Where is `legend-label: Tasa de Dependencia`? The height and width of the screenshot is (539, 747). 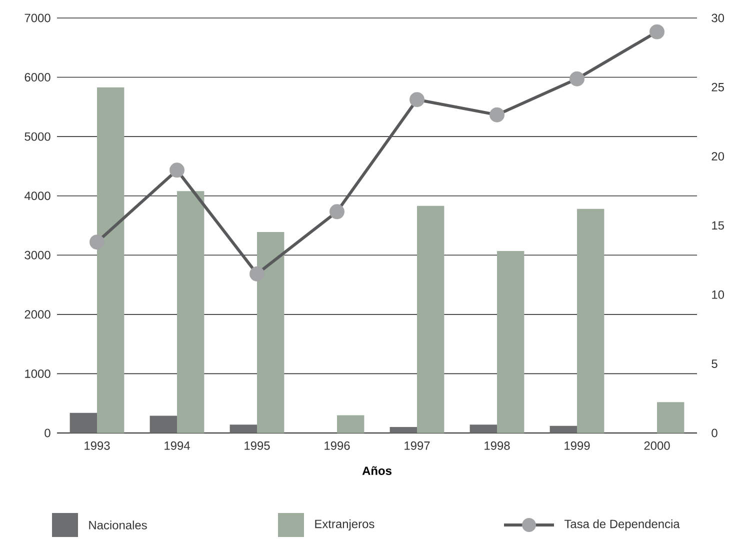
legend-label: Tasa de Dependencia is located at coordinates (622, 525).